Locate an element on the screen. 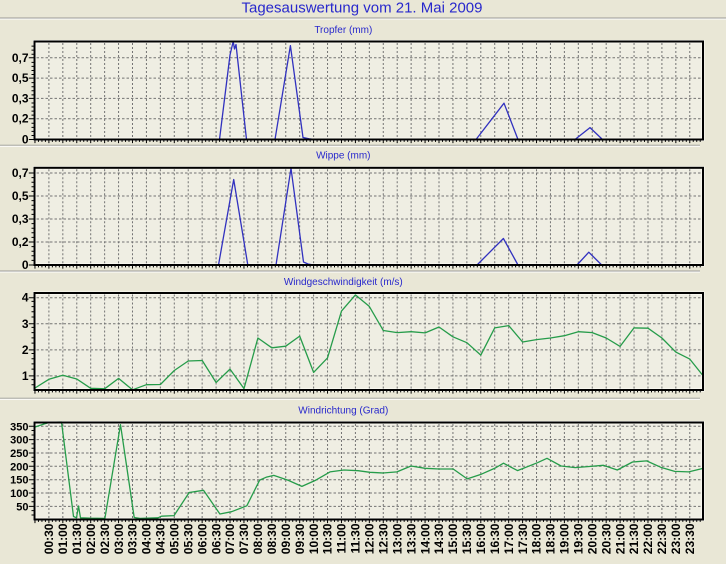 This screenshot has height=564, width=726. svg-text: 07:30 is located at coordinates (244, 538).